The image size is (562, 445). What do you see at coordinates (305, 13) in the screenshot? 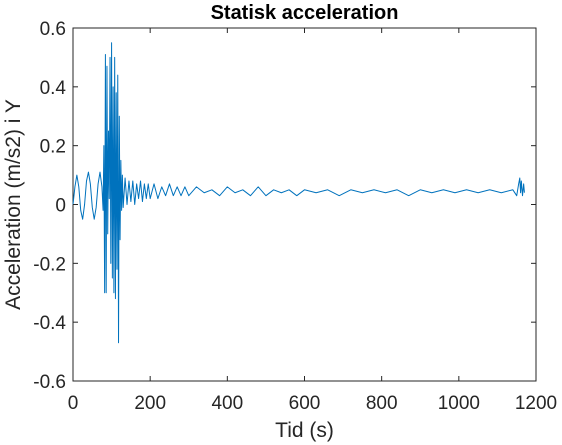
I see `chart-title: Statisk acceleration` at bounding box center [305, 13].